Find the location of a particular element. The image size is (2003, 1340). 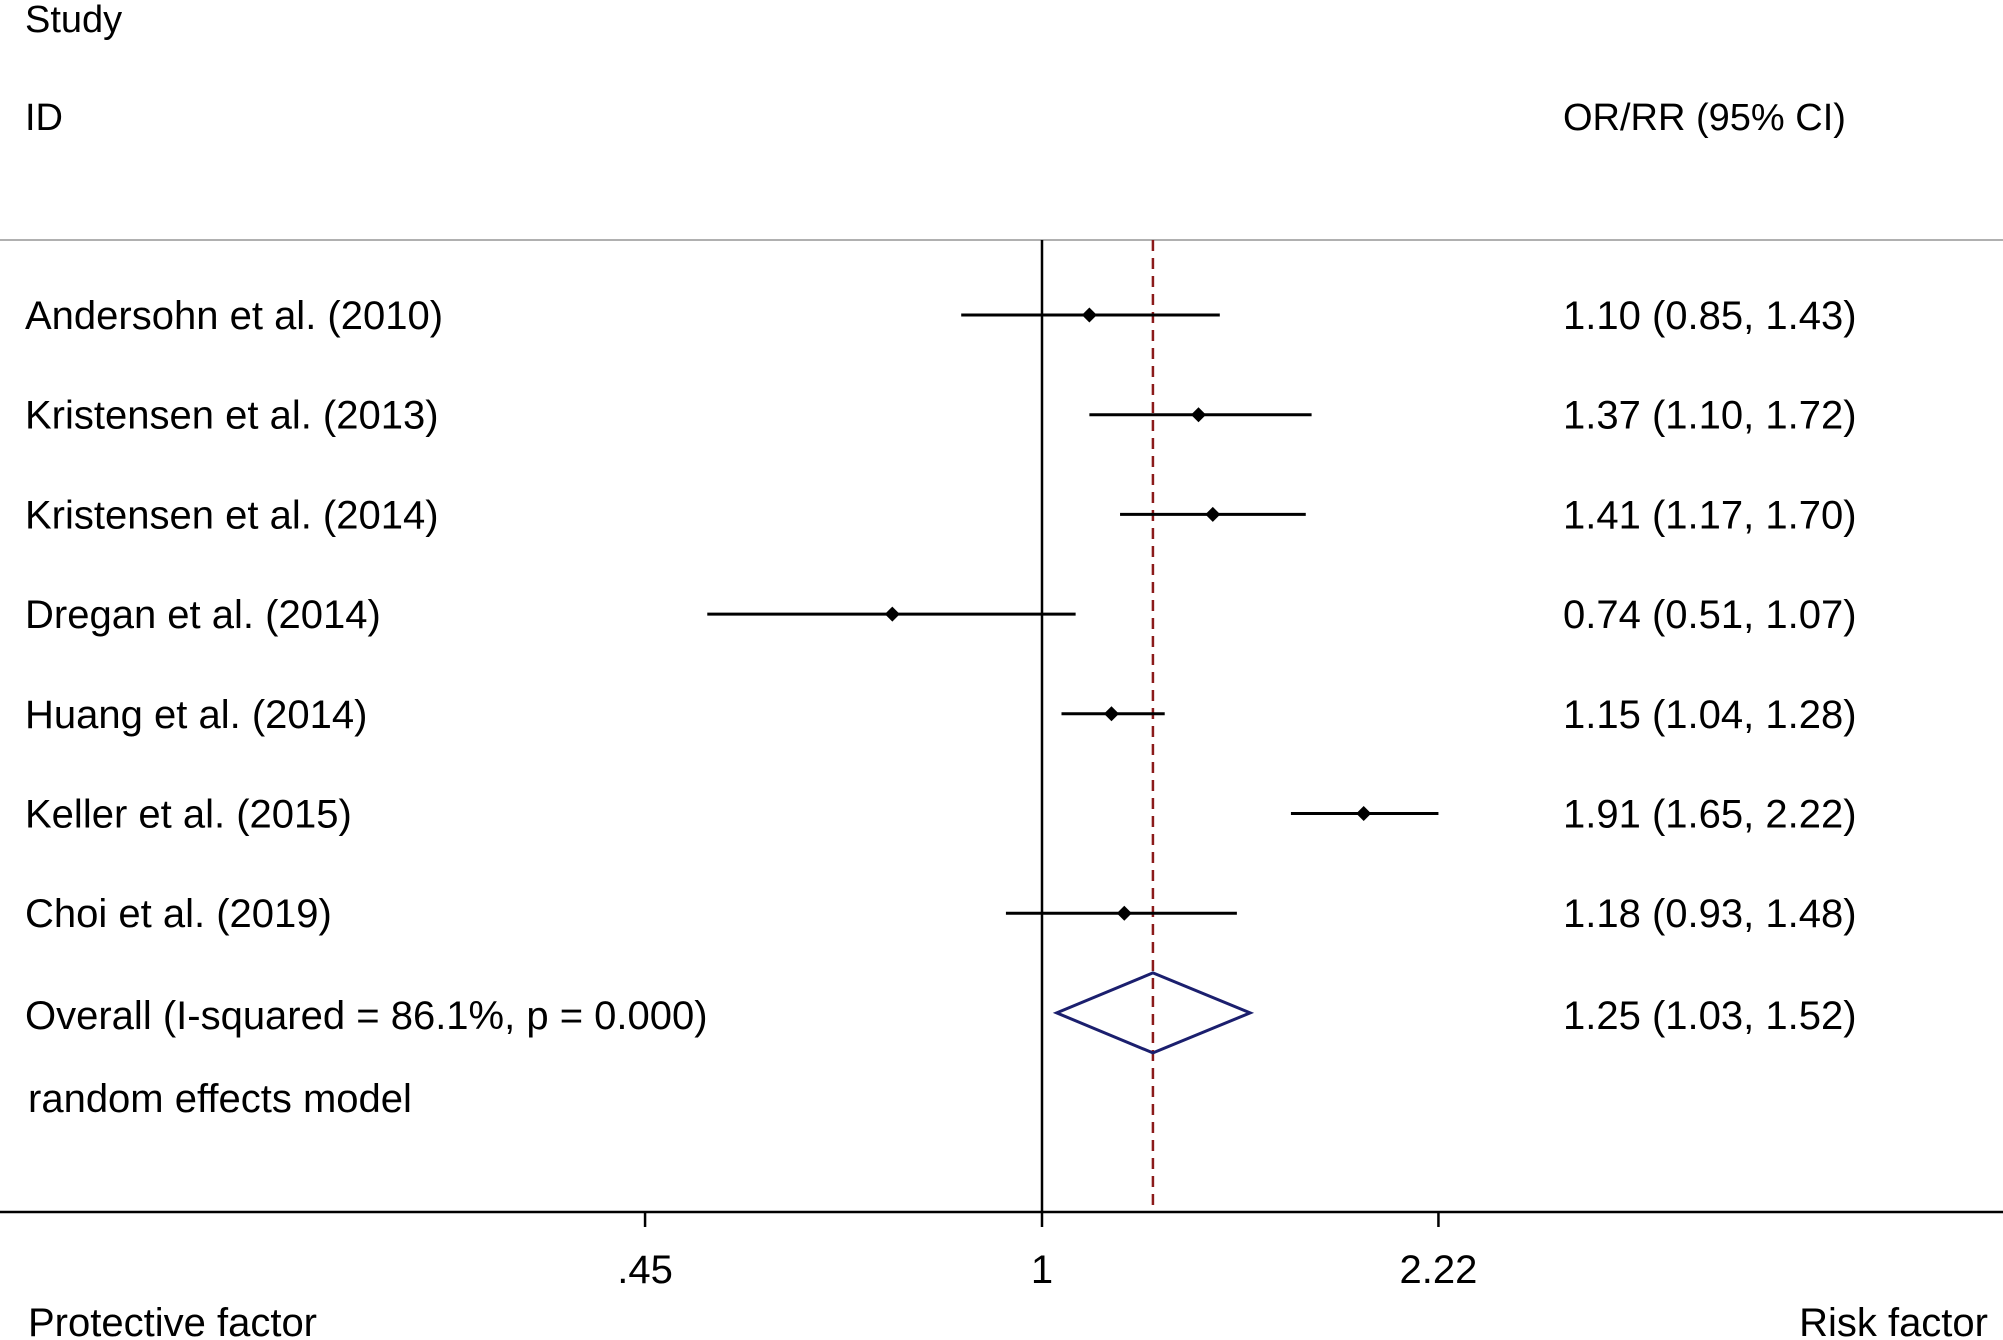

study-estimate-text: 0.74 (0.51, 1.07) is located at coordinates (1710, 615).